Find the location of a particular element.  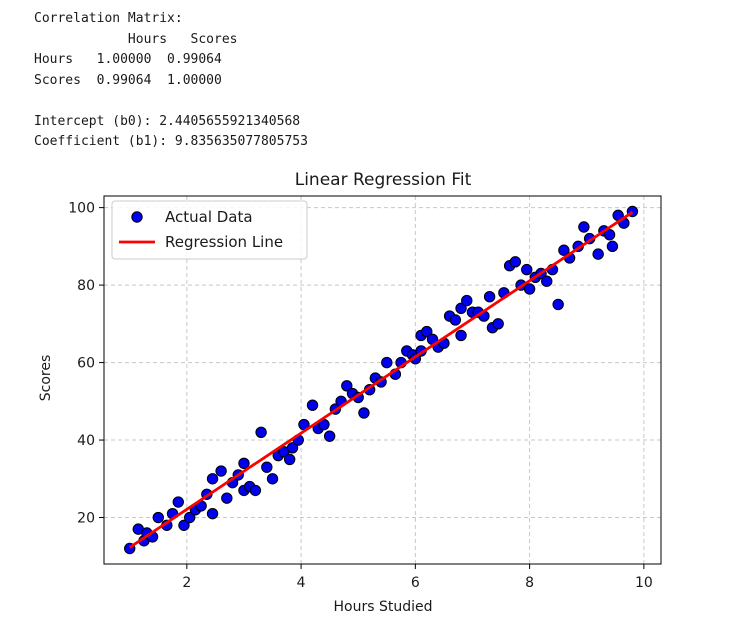

x-tick-label: 2 is located at coordinates (186, 583).